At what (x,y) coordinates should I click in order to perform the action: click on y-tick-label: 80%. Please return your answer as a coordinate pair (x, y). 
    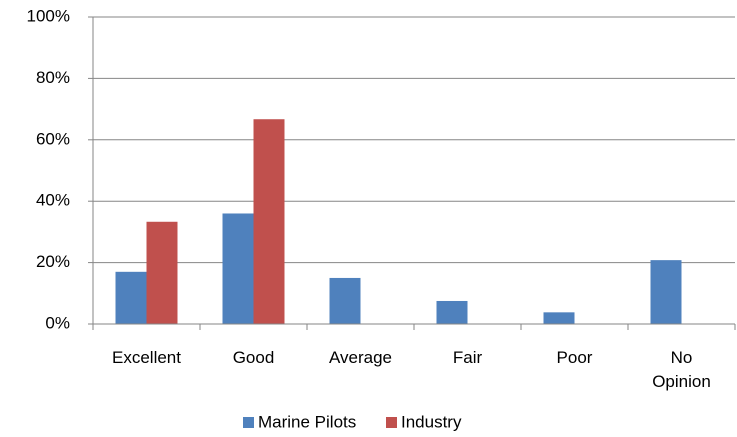
    Looking at the image, I should click on (53, 77).